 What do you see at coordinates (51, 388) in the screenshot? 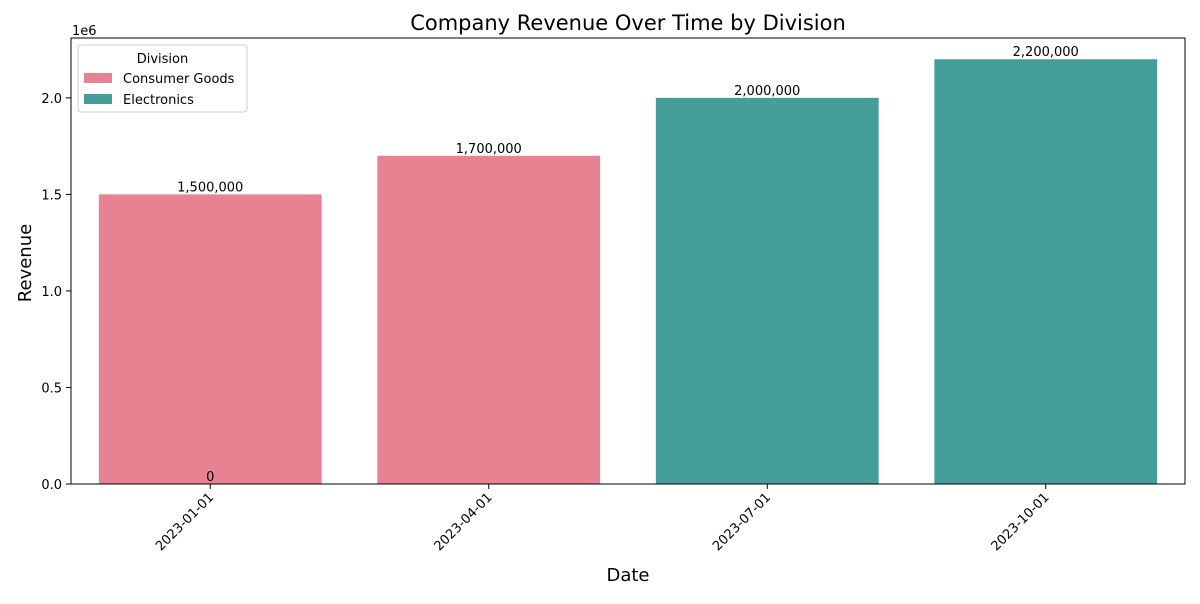
I see `y-tick-label: 0.5` at bounding box center [51, 388].